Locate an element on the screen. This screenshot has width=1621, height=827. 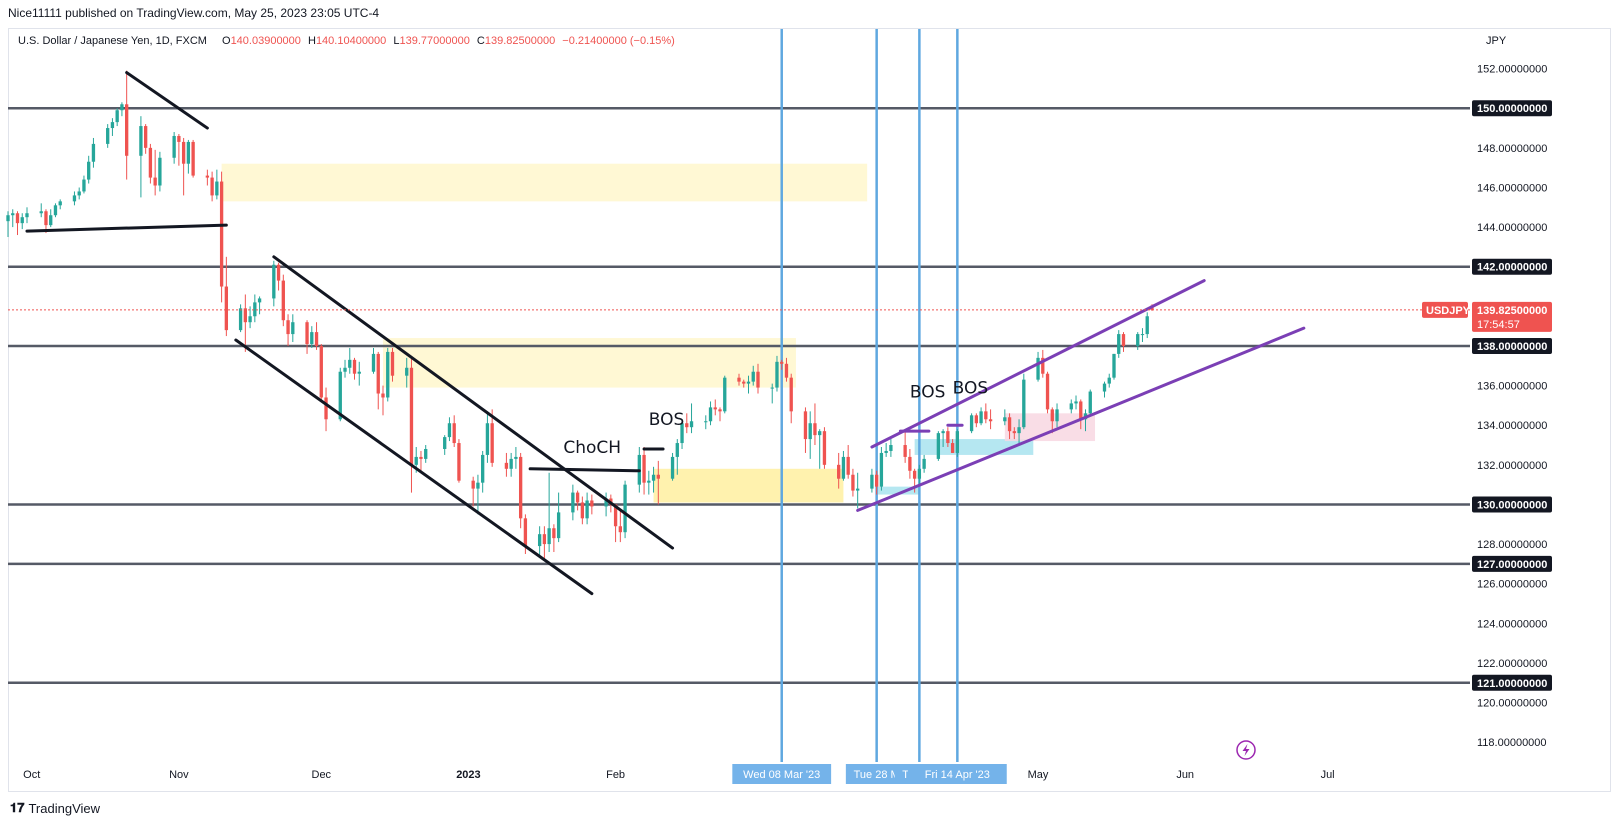
y-tick-label-5: 134.00000000 is located at coordinates (1512, 426).